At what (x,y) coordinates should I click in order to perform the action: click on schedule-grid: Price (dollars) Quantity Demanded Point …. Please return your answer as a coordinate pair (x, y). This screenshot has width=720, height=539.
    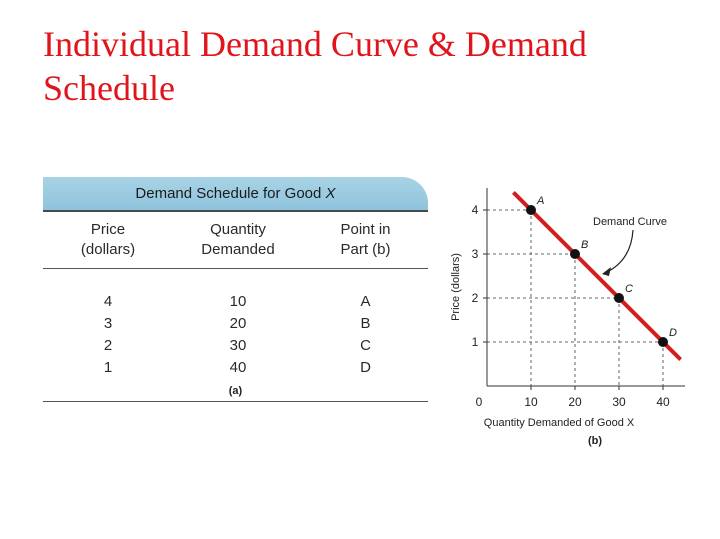
    Looking at the image, I should click on (235, 240).